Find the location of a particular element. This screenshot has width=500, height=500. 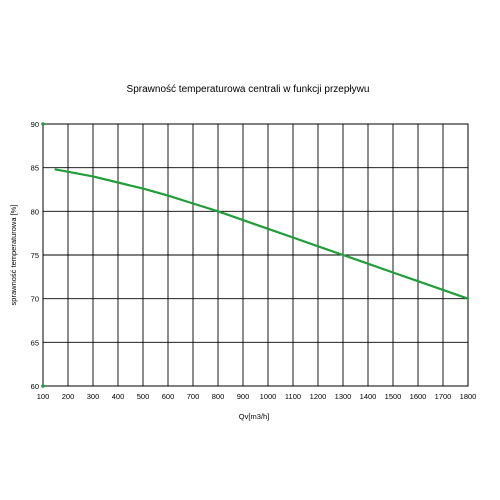

x-tick-label: 800 is located at coordinates (218, 396).